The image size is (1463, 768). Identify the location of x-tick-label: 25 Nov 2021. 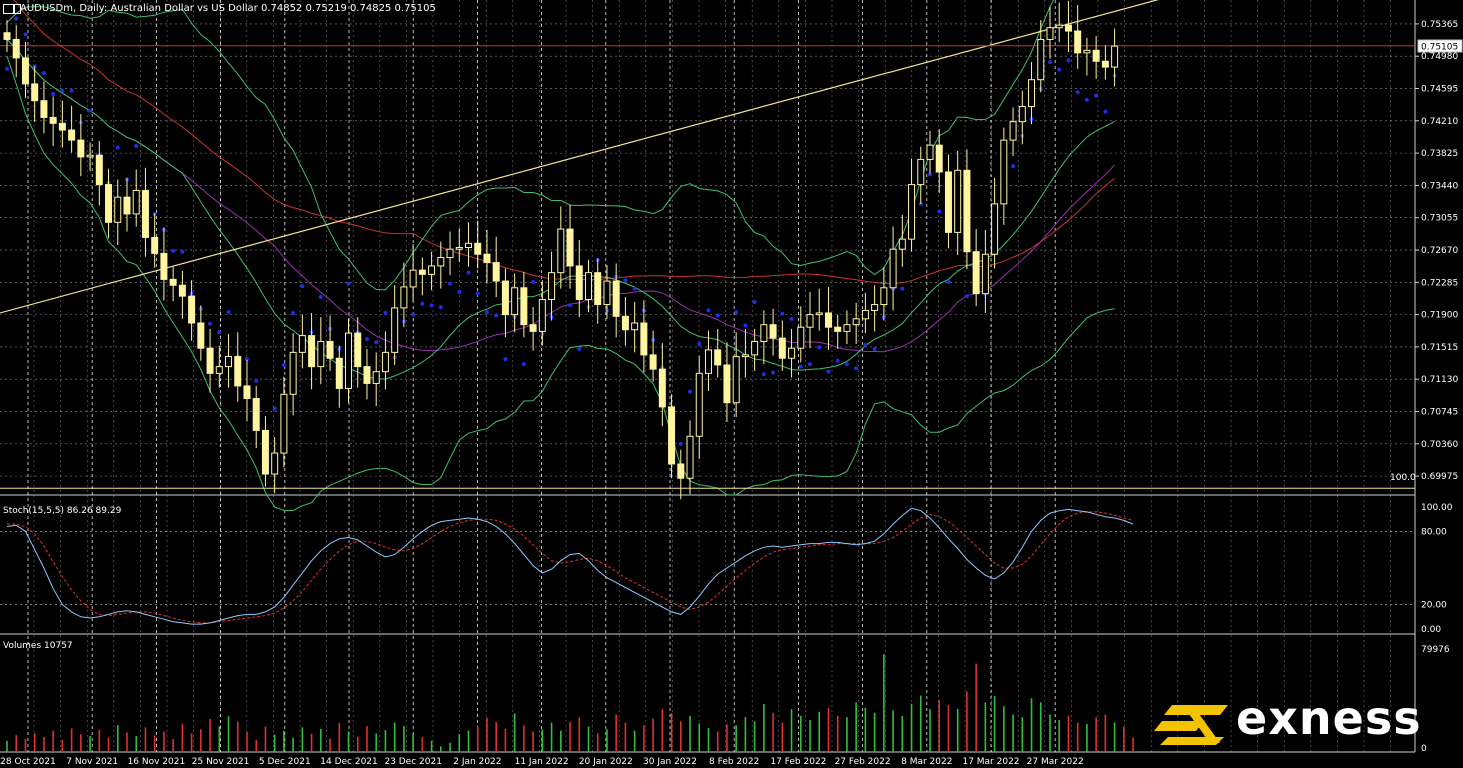
(221, 762).